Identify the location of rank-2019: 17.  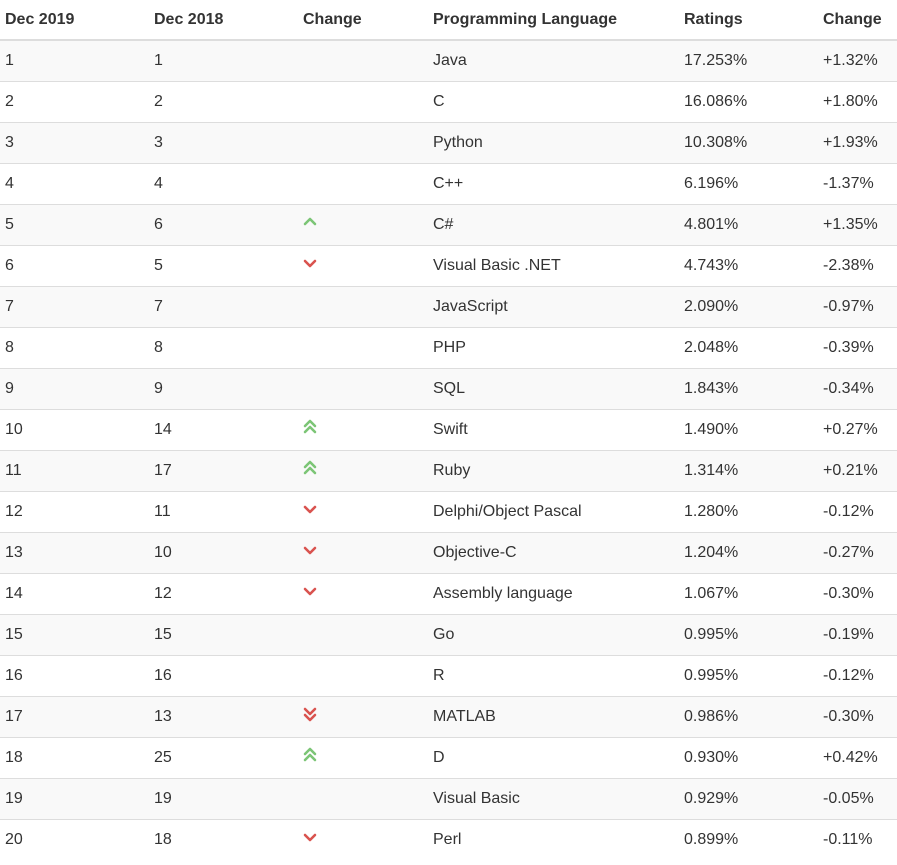
(74, 716).